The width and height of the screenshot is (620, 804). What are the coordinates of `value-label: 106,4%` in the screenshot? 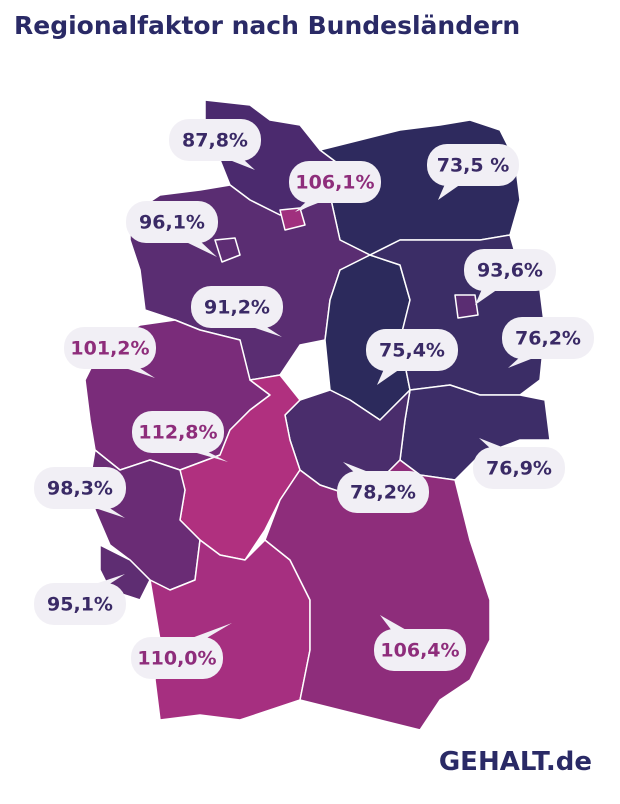 It's located at (419, 651).